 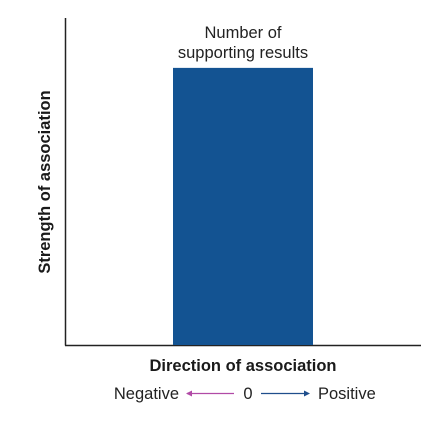 I want to click on positive-label: Positive, so click(x=347, y=394).